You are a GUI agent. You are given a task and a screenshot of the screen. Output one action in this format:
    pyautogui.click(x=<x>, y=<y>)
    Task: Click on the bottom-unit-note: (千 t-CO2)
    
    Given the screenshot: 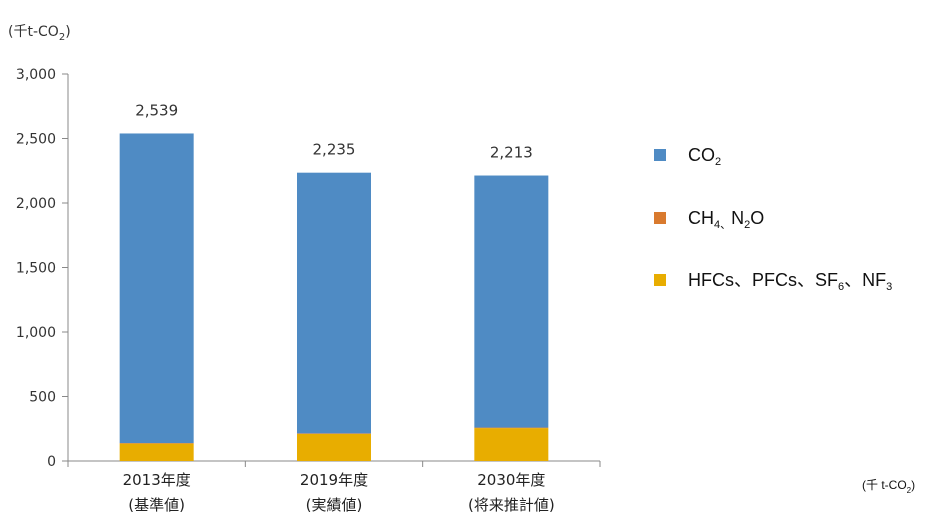 What is the action you would take?
    pyautogui.click(x=888, y=486)
    